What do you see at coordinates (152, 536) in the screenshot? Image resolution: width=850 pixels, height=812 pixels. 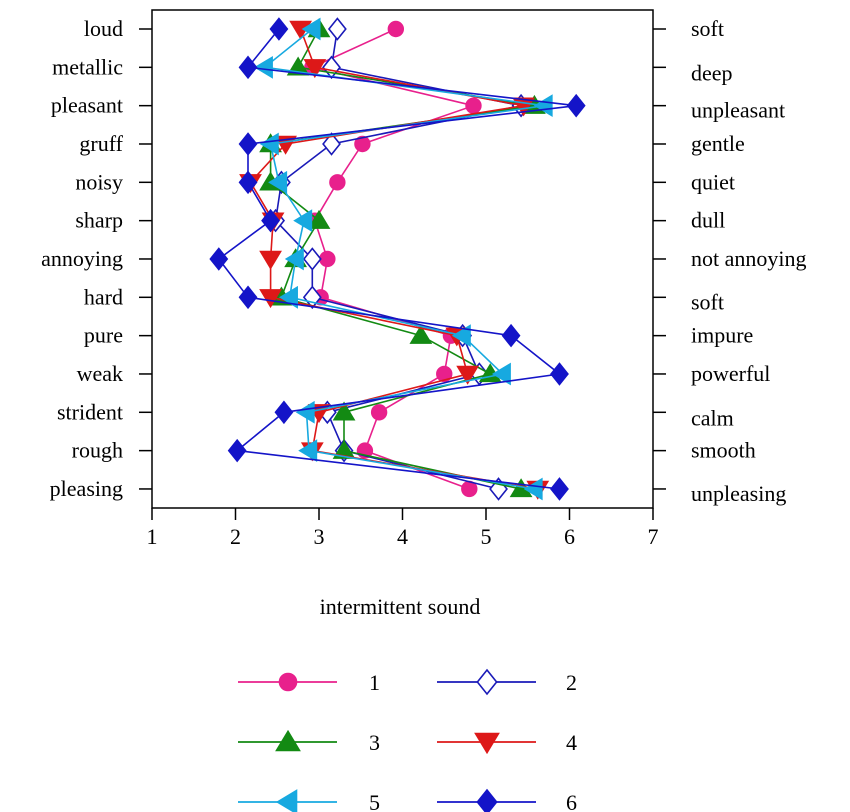 I see `x-tick-label: 1` at bounding box center [152, 536].